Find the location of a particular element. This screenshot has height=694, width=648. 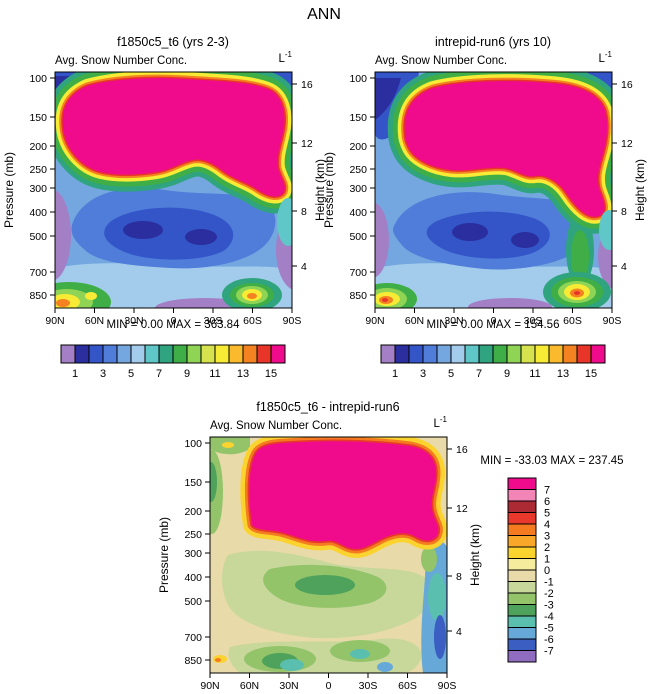

svg-text: 3 is located at coordinates (103, 374).